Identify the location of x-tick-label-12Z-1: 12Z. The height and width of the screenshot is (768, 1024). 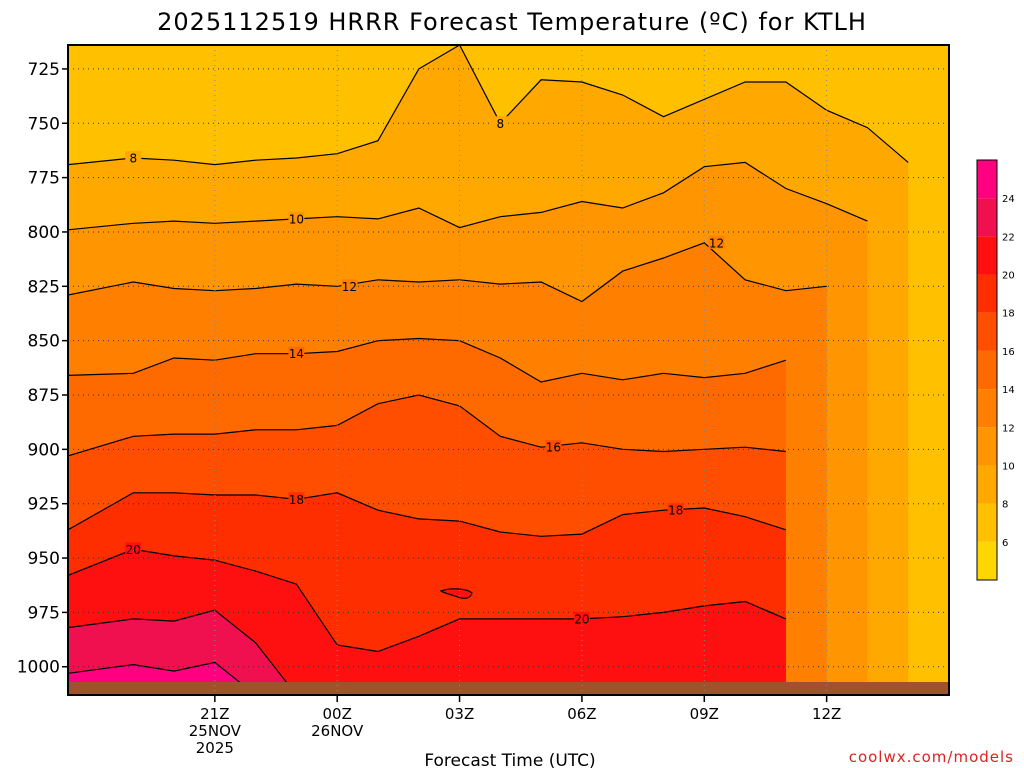
(826, 714).